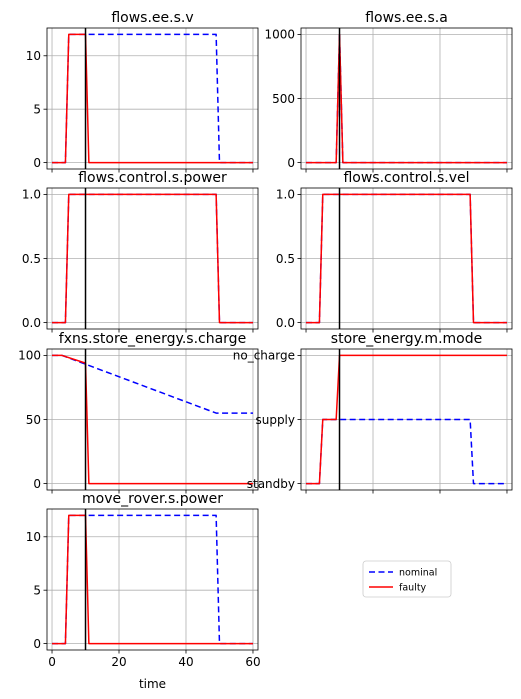  What do you see at coordinates (406, 18) in the screenshot?
I see `subplot-title: flows.ee.s.a` at bounding box center [406, 18].